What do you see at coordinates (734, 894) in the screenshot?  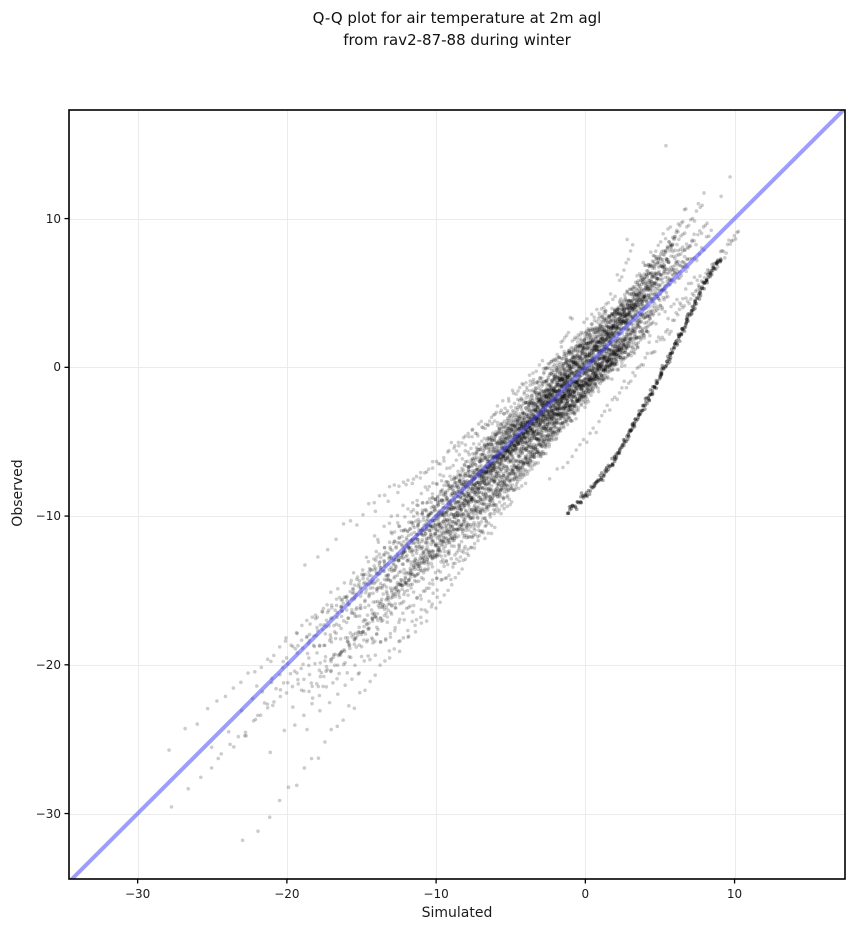 I see `x-tick-label: 10` at bounding box center [734, 894].